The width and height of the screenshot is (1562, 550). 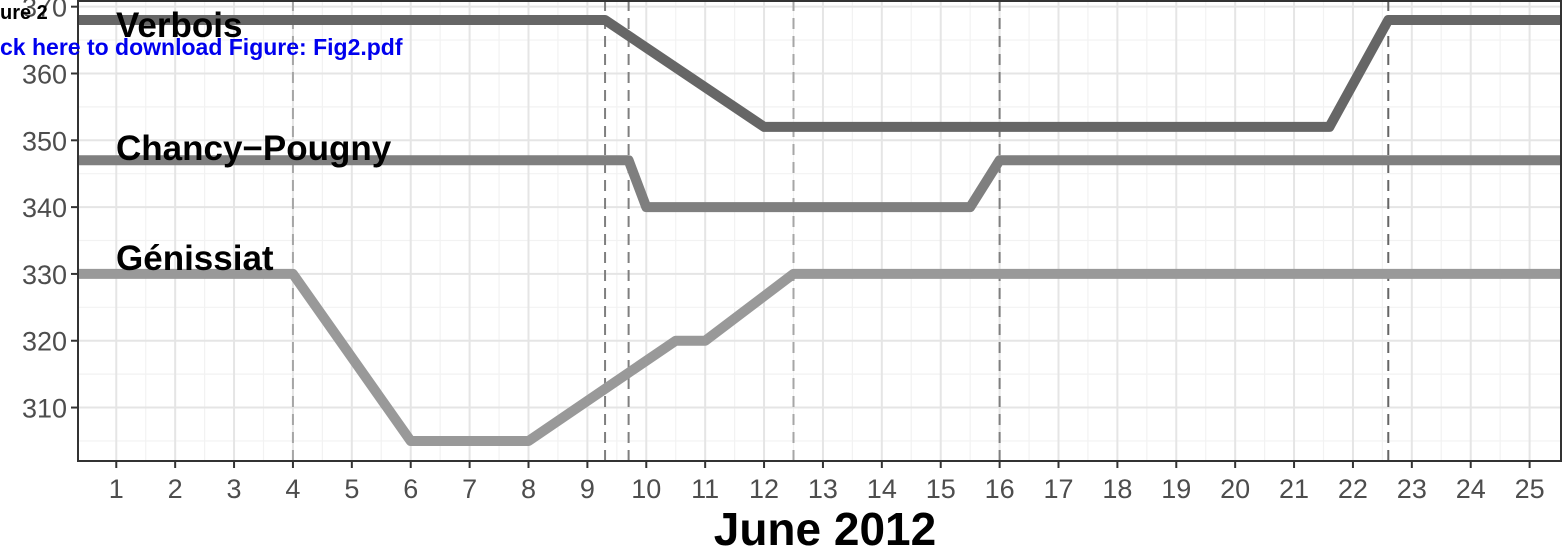 I want to click on y-tick-label: 320, so click(x=44, y=342).